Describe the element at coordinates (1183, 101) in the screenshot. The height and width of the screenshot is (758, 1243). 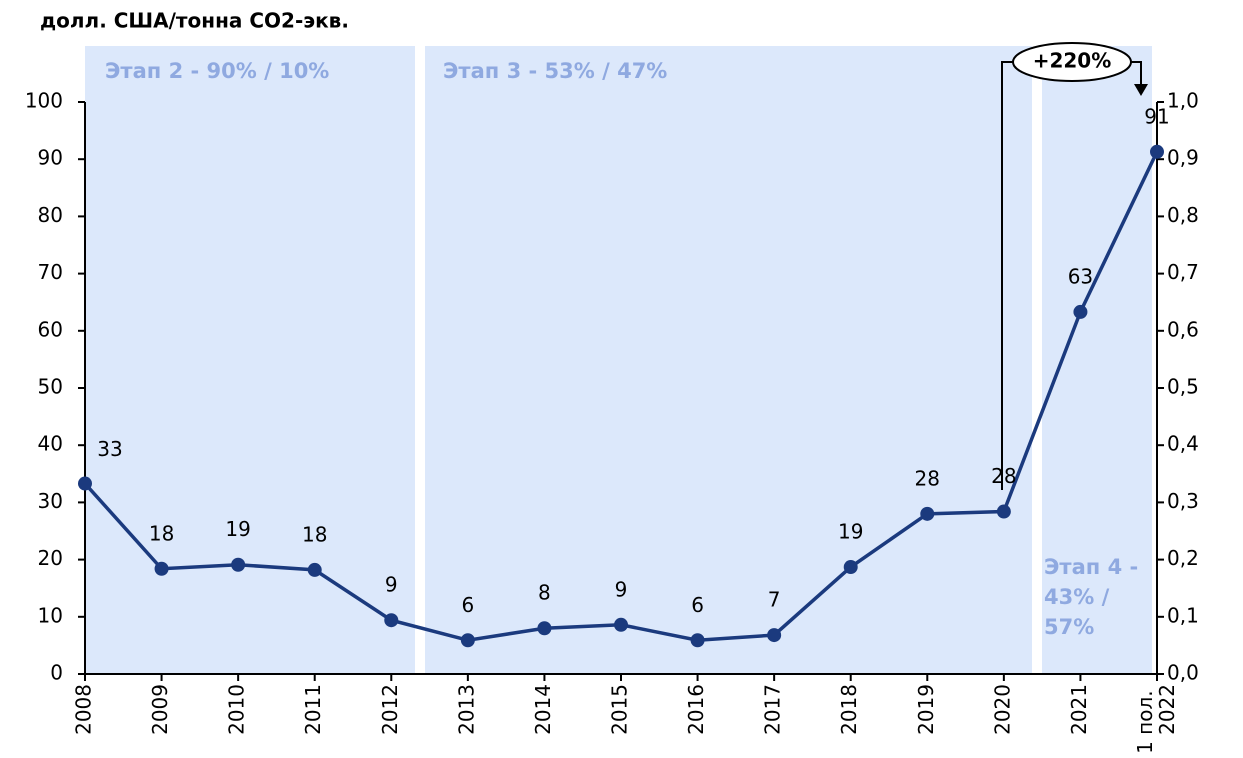
I see `y2-tick-label: 1,0` at that location.